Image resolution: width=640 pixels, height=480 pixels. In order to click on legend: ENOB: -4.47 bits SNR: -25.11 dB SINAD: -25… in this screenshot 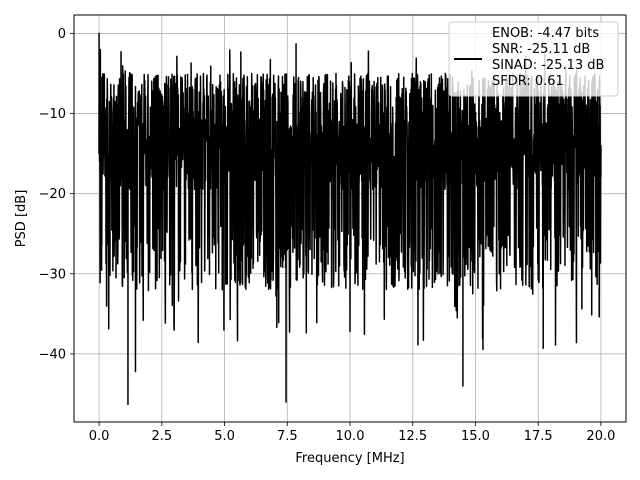, I will do `click(533, 59)`.